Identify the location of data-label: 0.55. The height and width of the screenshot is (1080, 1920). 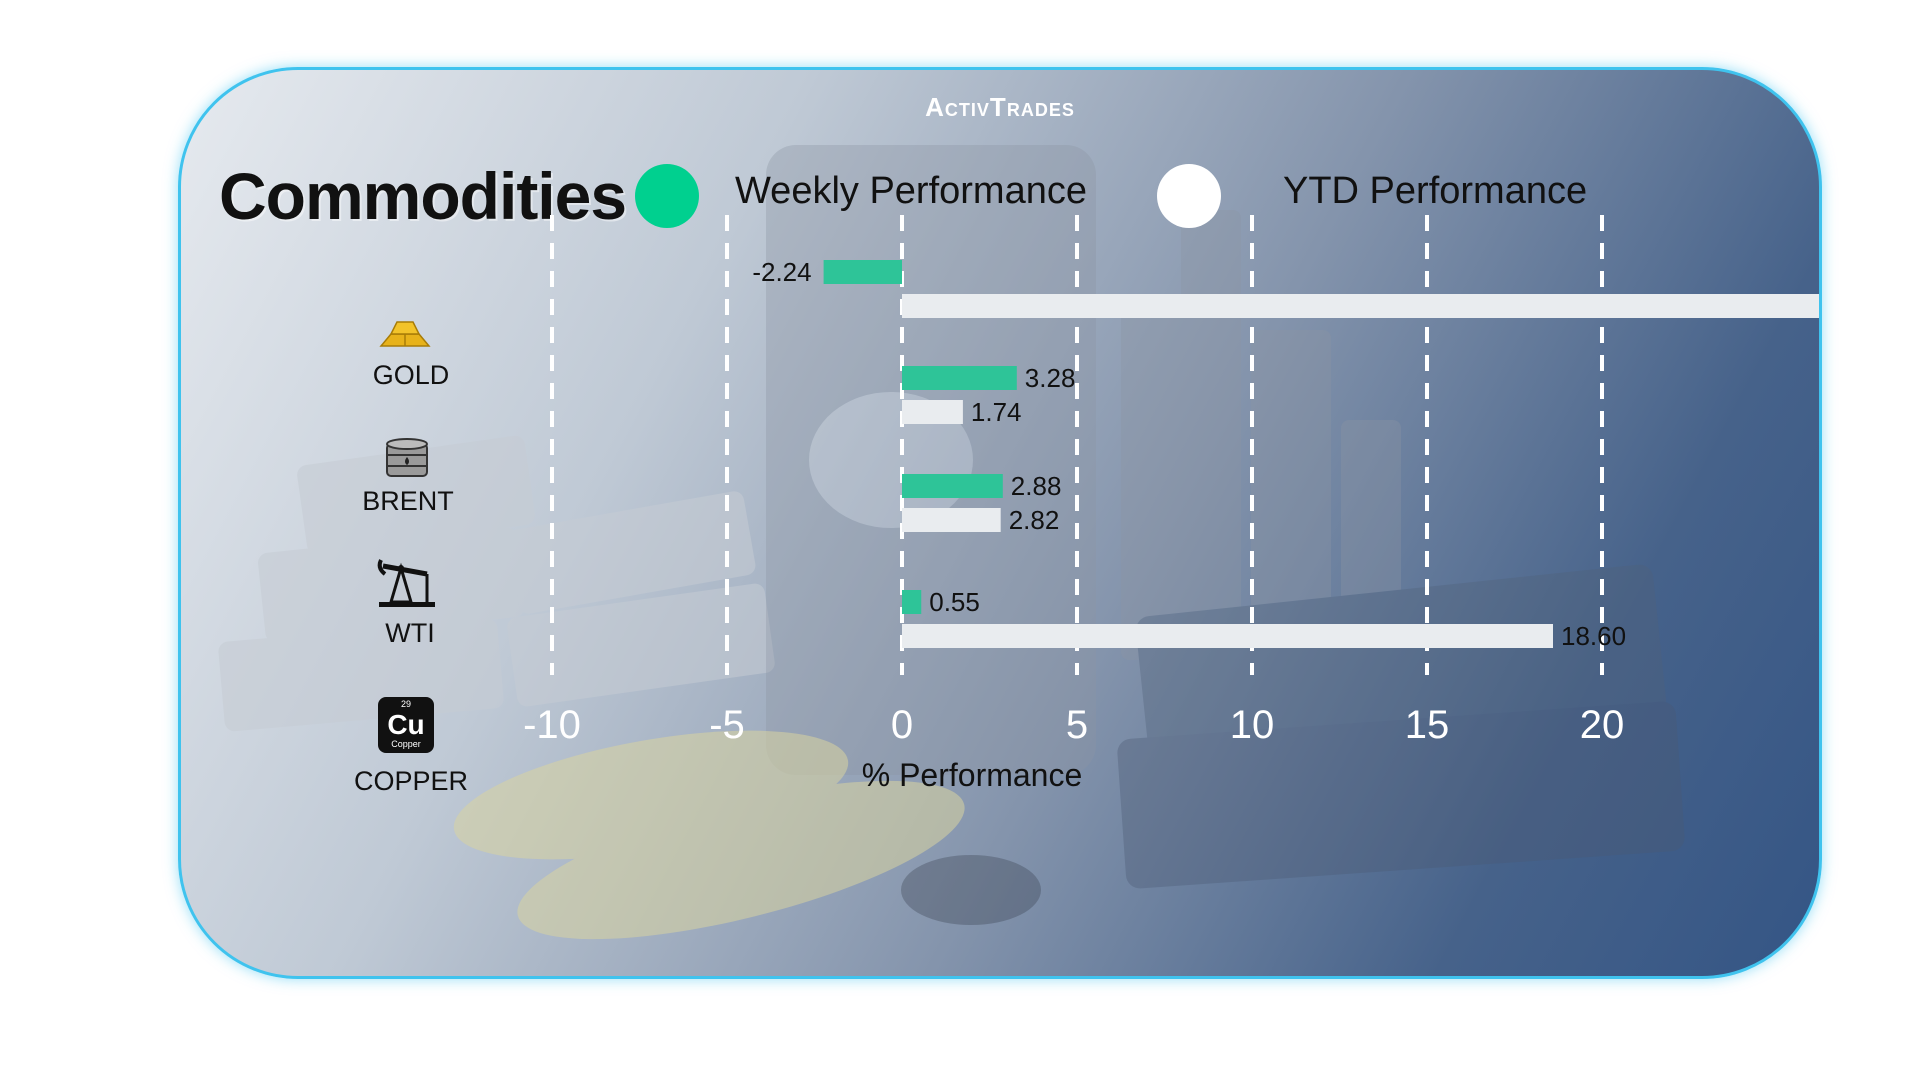
(954, 602).